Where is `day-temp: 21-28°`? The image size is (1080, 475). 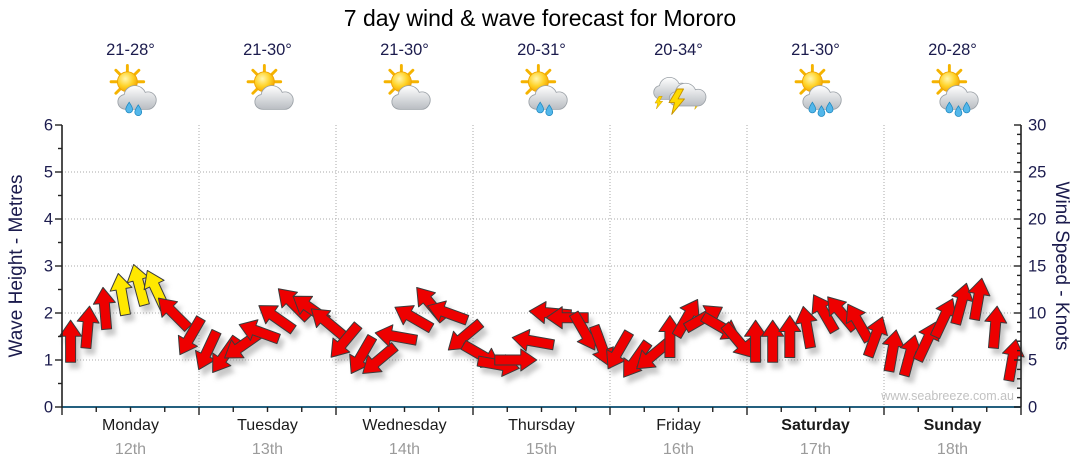
day-temp: 21-28° is located at coordinates (130, 50).